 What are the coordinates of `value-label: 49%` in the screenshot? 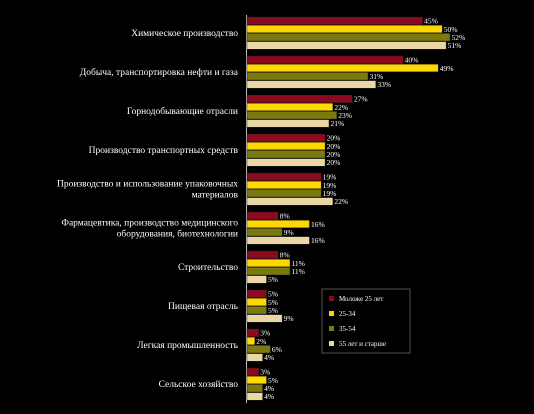 It's located at (447, 68).